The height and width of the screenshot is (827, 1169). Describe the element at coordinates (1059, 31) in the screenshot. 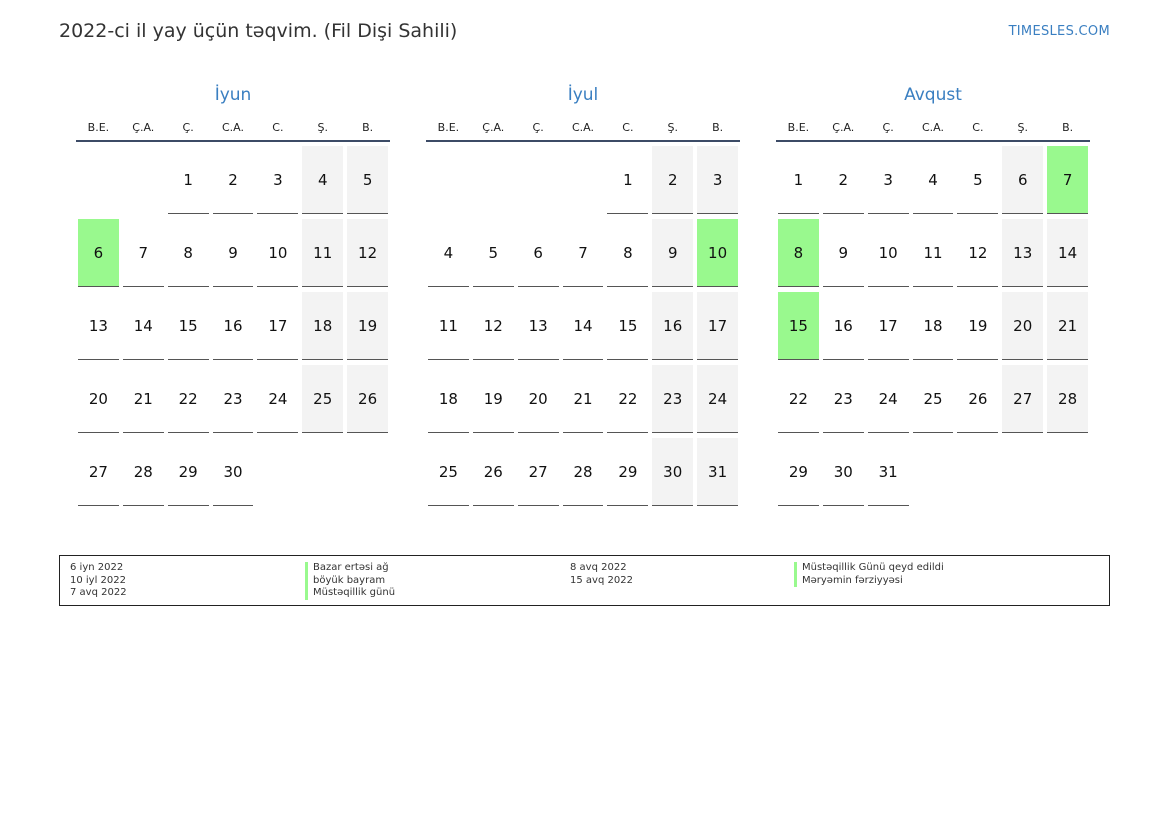

I see `site-link: TIMESLES.COM` at that location.